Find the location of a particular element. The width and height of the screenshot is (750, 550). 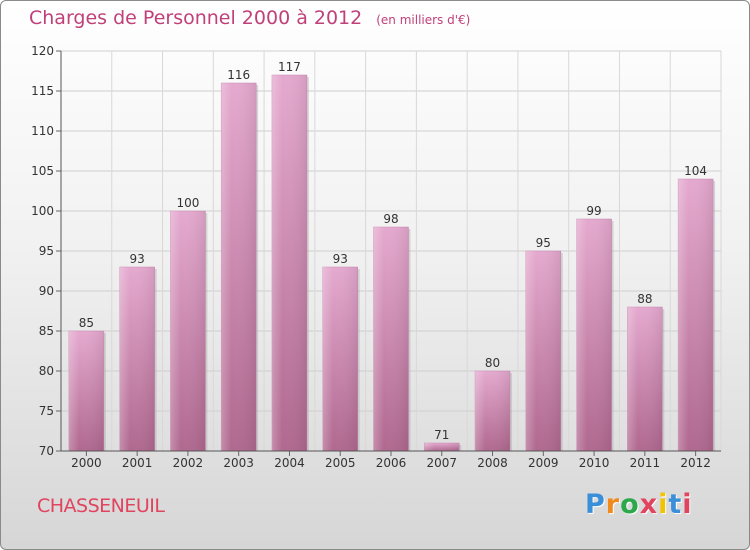

y-tick-label: 95 is located at coordinates (46, 251).